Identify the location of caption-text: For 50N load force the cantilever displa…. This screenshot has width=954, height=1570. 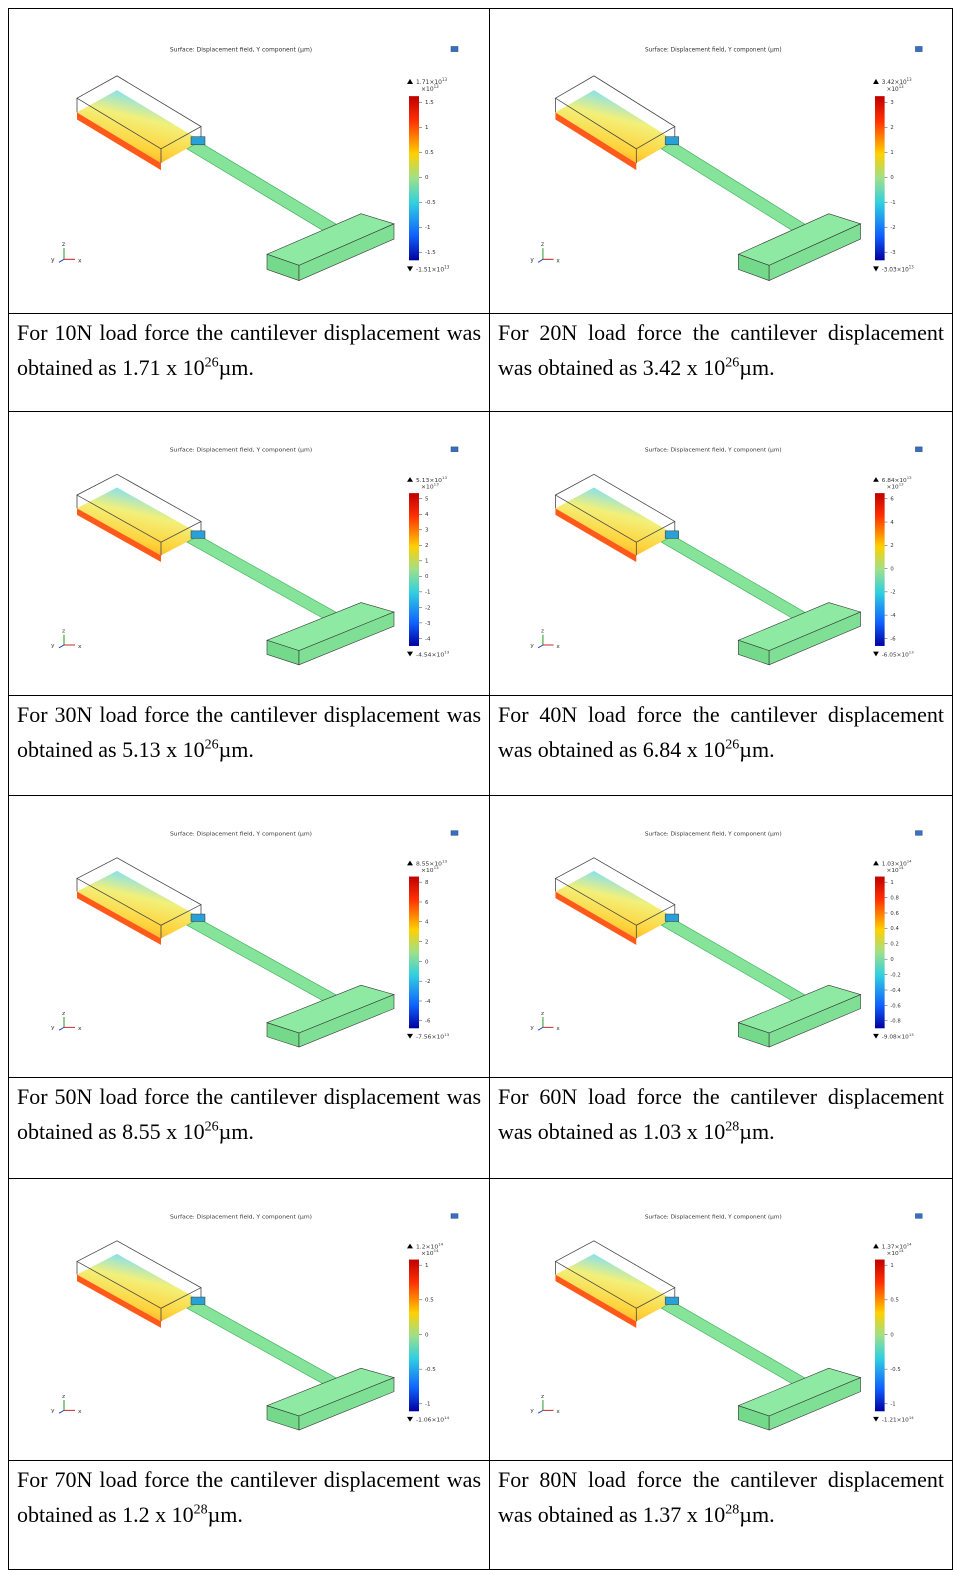
(249, 1114).